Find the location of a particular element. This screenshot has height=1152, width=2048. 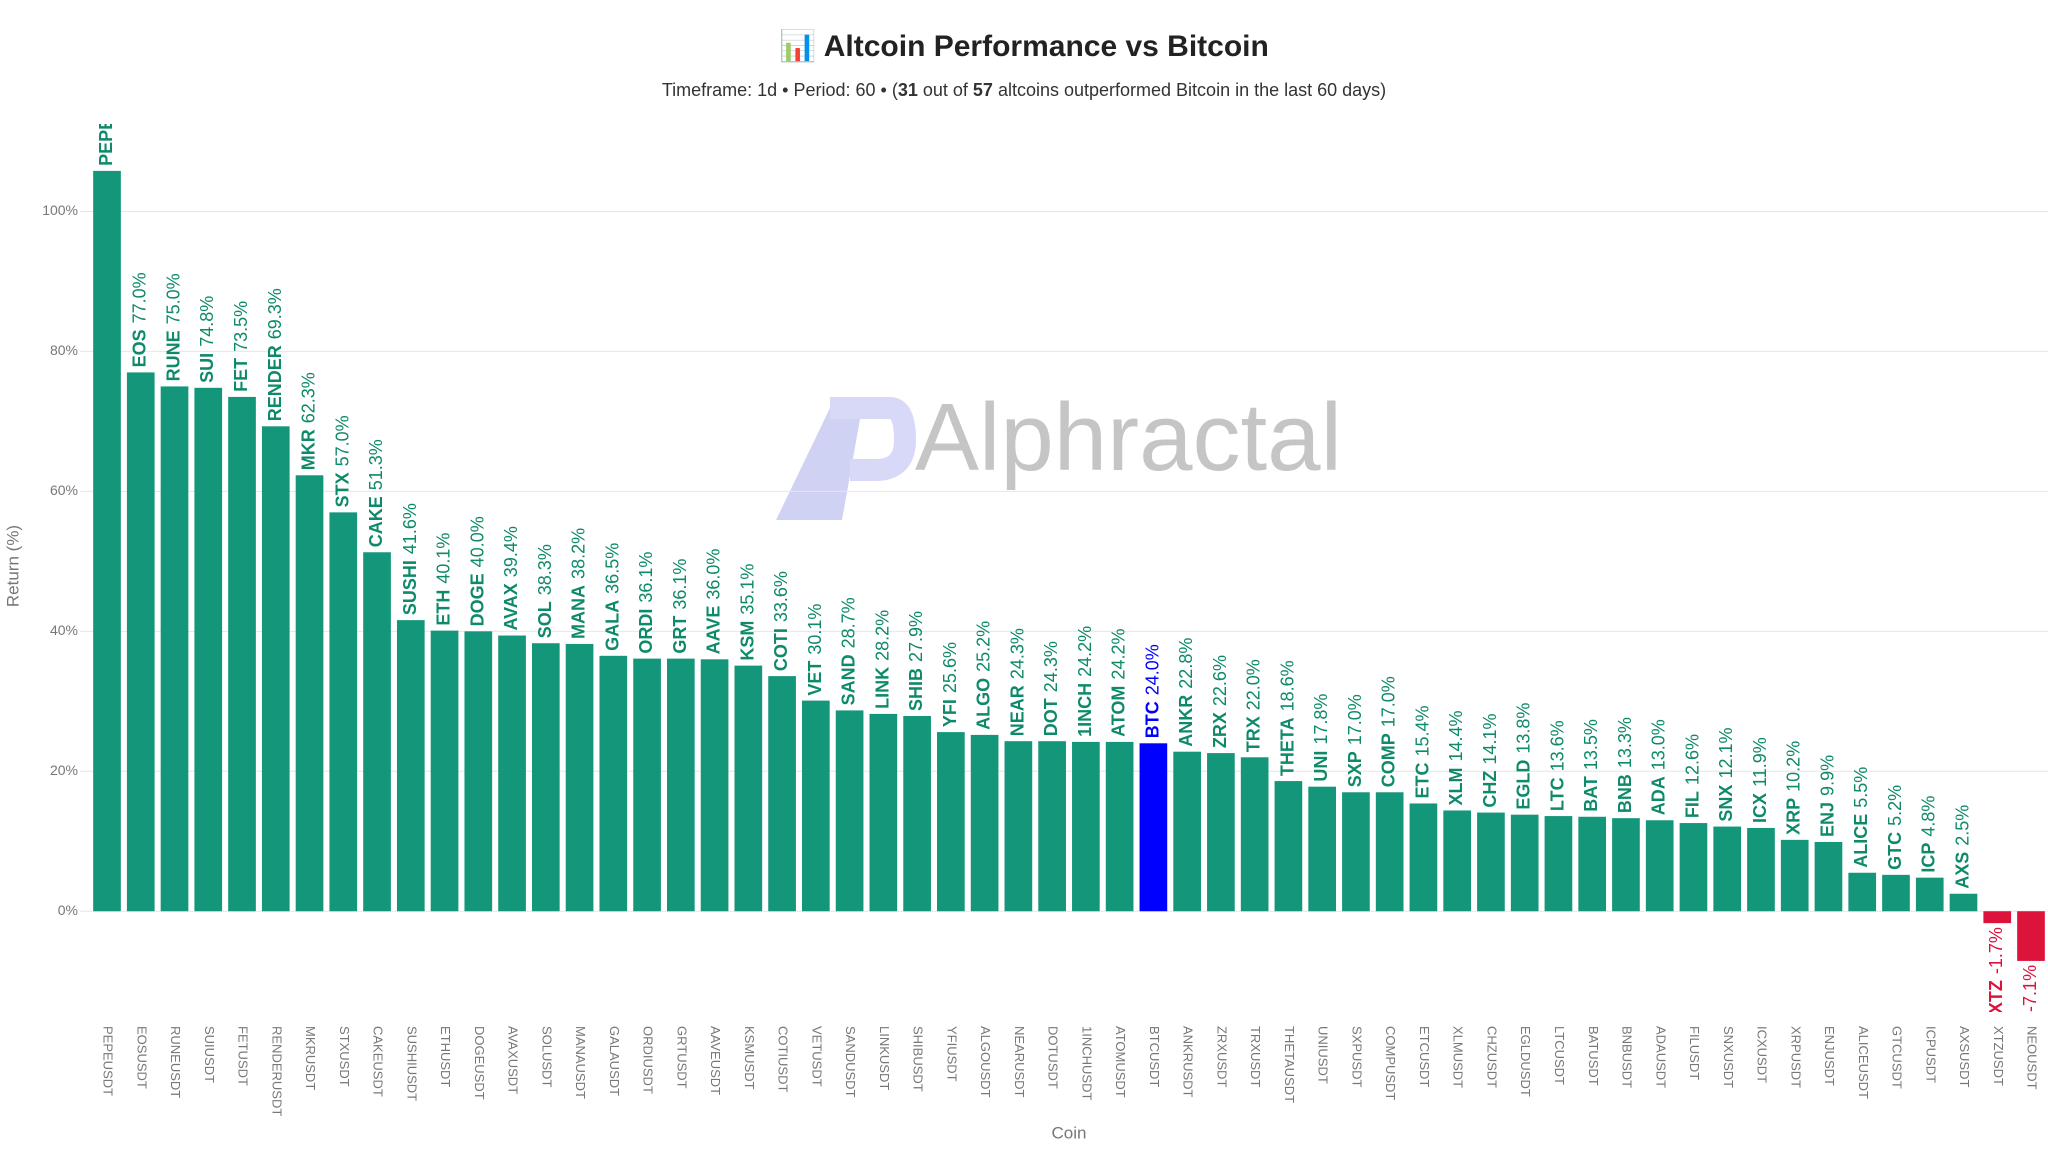

y-tick-label: 80% is located at coordinates (64, 350).